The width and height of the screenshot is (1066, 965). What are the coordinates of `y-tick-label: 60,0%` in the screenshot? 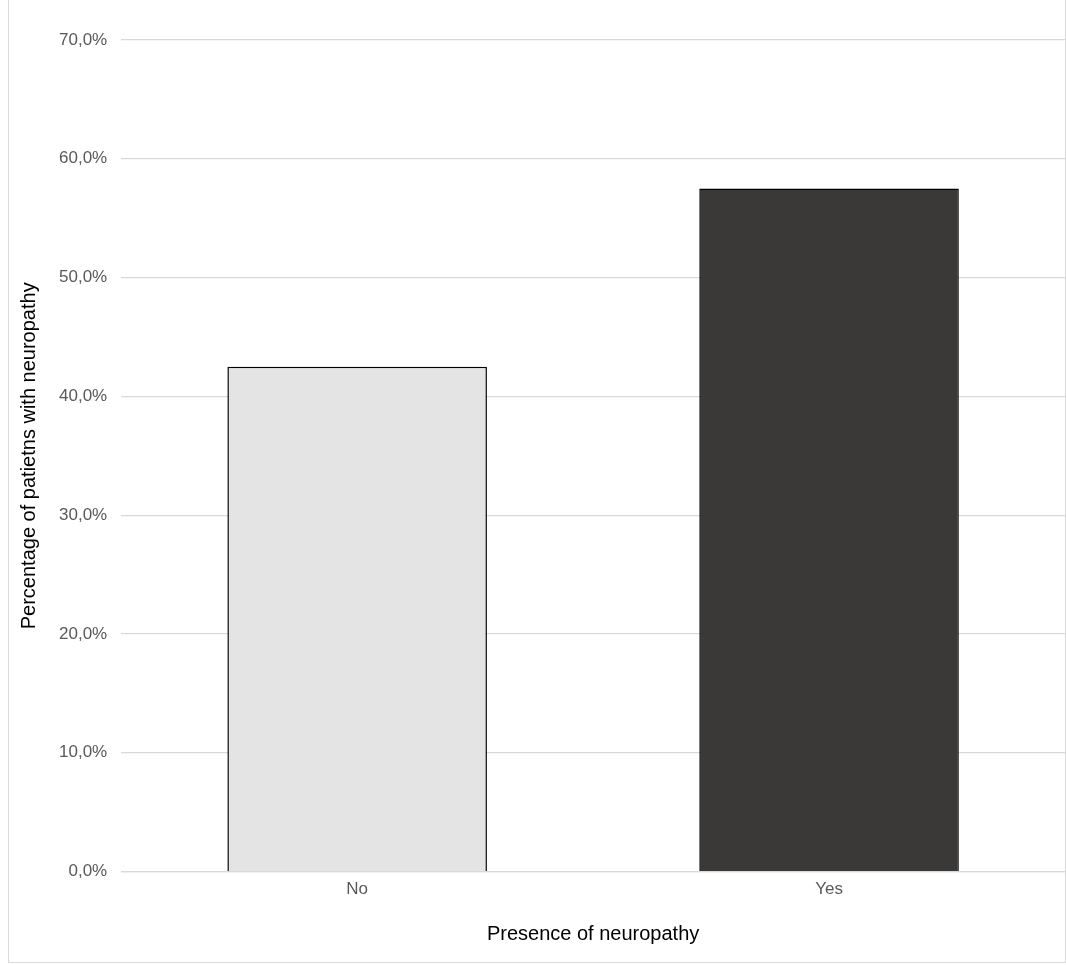 It's located at (83, 158).